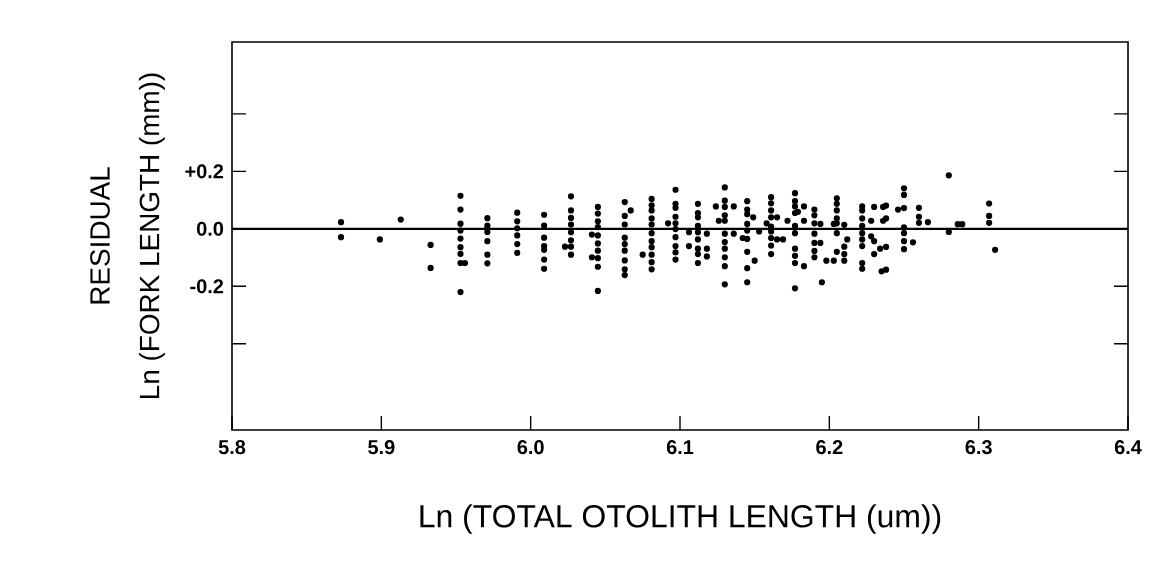  I want to click on x-tick-label: 6.4, so click(1128, 447).